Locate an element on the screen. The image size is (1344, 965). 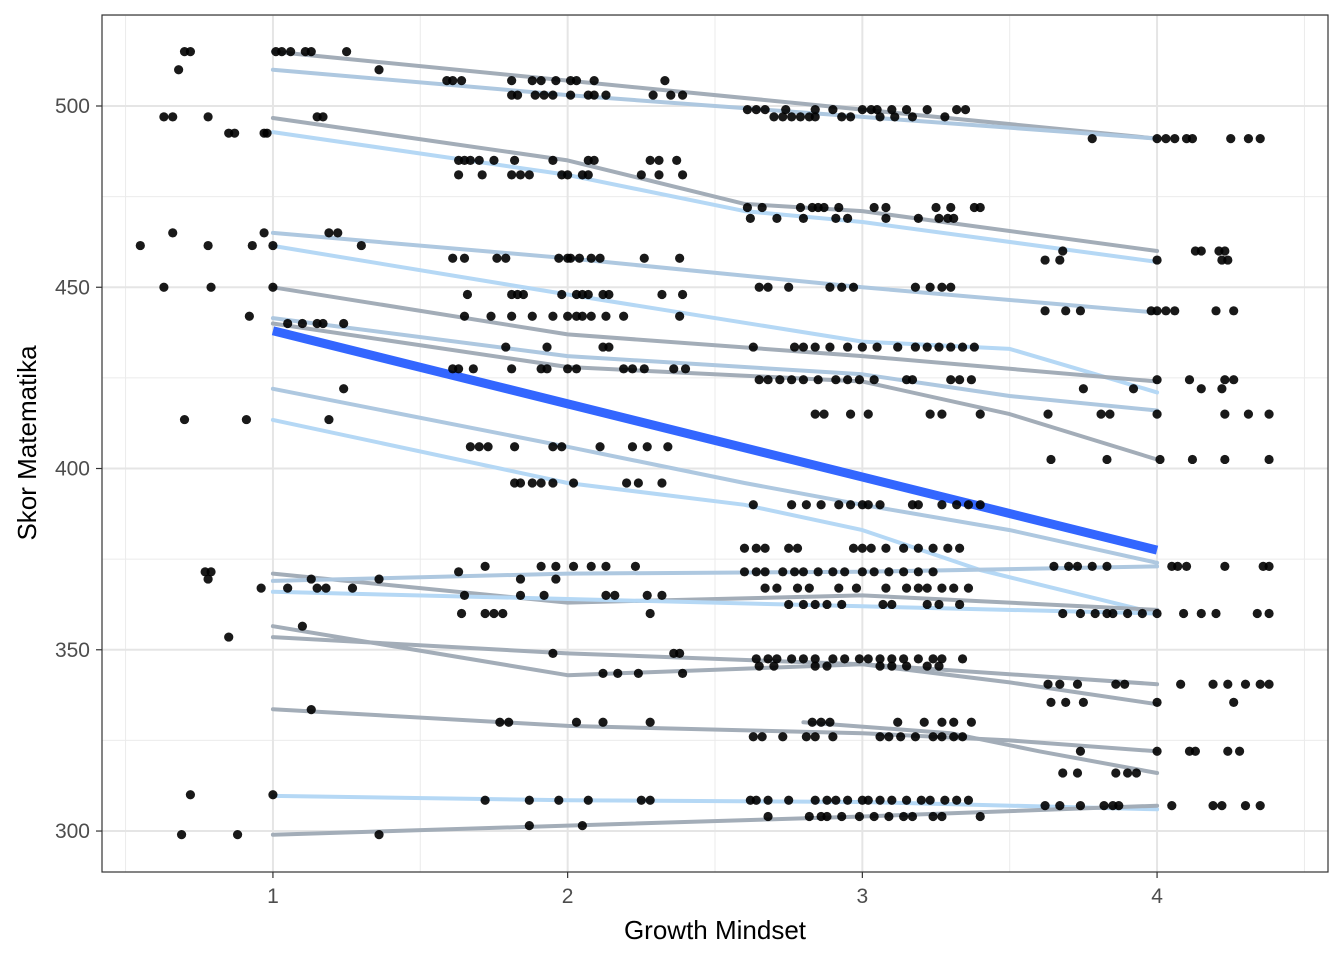
y-tick-label: 450 is located at coordinates (72, 287).